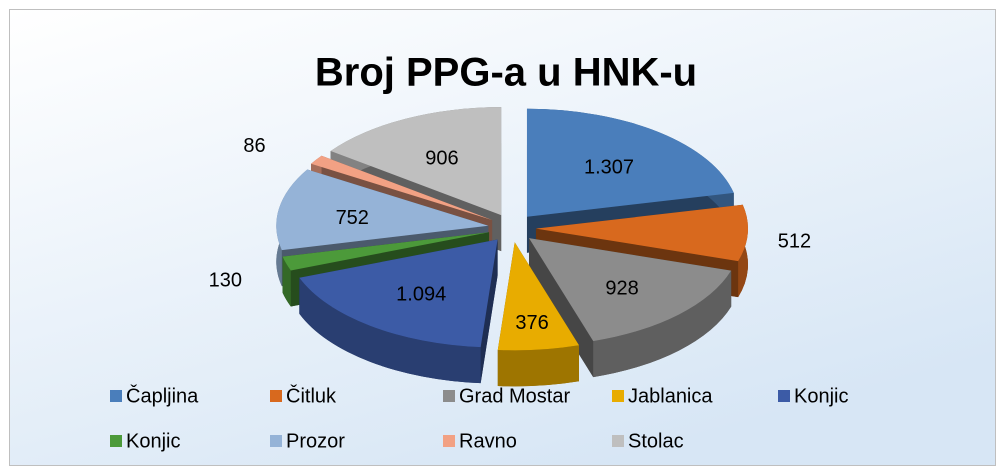  What do you see at coordinates (421, 295) in the screenshot?
I see `data-label: 1.094` at bounding box center [421, 295].